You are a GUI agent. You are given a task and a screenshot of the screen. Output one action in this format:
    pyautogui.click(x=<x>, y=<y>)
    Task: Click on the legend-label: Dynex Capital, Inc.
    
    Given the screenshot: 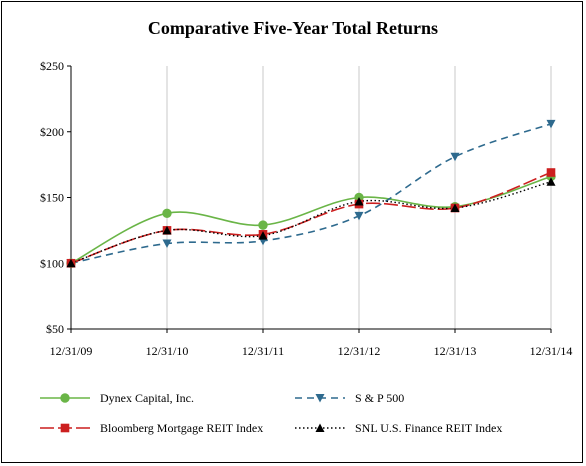 What is the action you would take?
    pyautogui.click(x=147, y=398)
    